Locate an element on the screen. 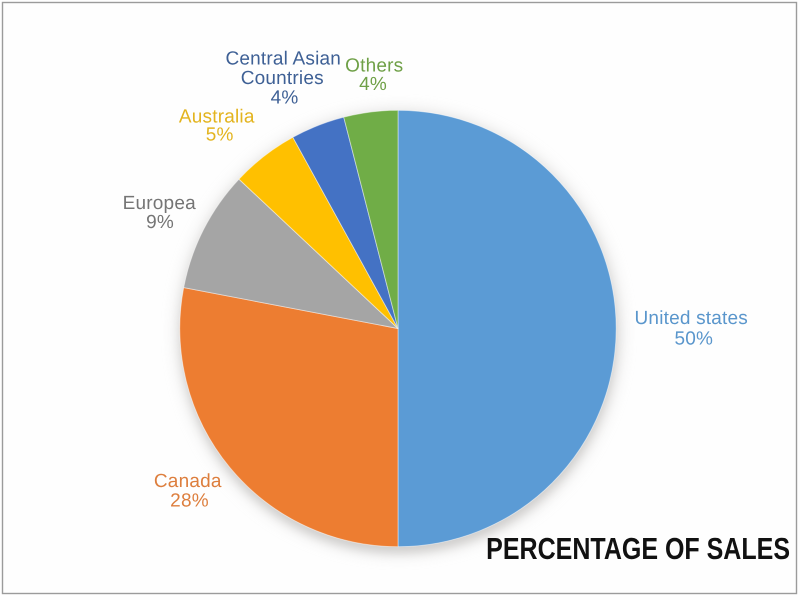 The height and width of the screenshot is (600, 800). svg-text: United states 50% is located at coordinates (694, 329).